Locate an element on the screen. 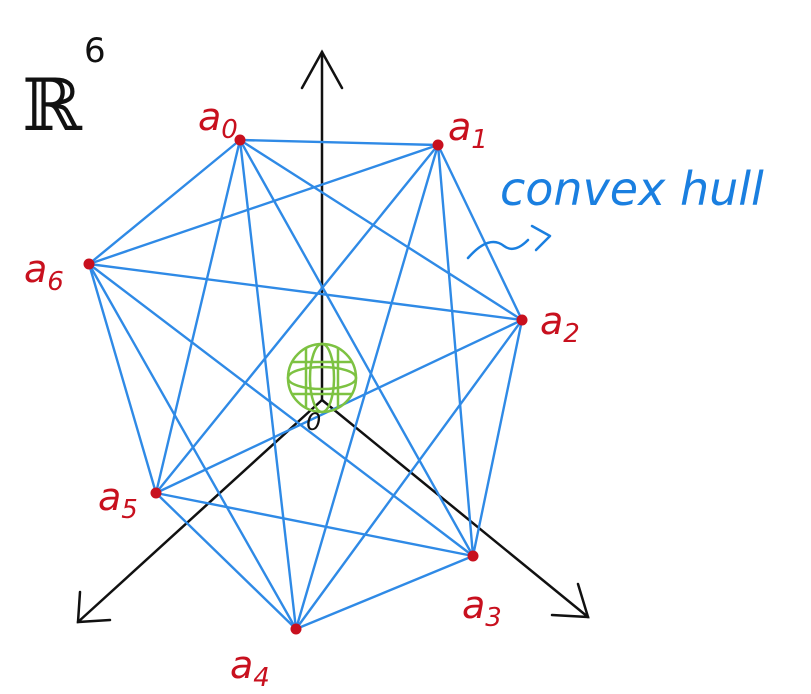 This screenshot has width=811, height=694. space-label: ℝ 6 is located at coordinates (64, 89).